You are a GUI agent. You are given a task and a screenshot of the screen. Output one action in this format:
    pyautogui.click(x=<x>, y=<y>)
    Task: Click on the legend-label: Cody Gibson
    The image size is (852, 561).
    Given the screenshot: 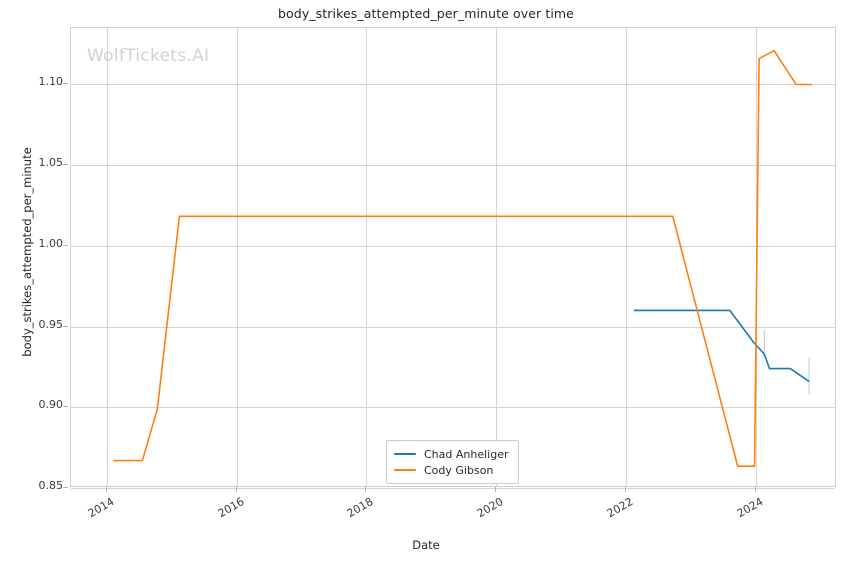 What is the action you would take?
    pyautogui.click(x=459, y=470)
    